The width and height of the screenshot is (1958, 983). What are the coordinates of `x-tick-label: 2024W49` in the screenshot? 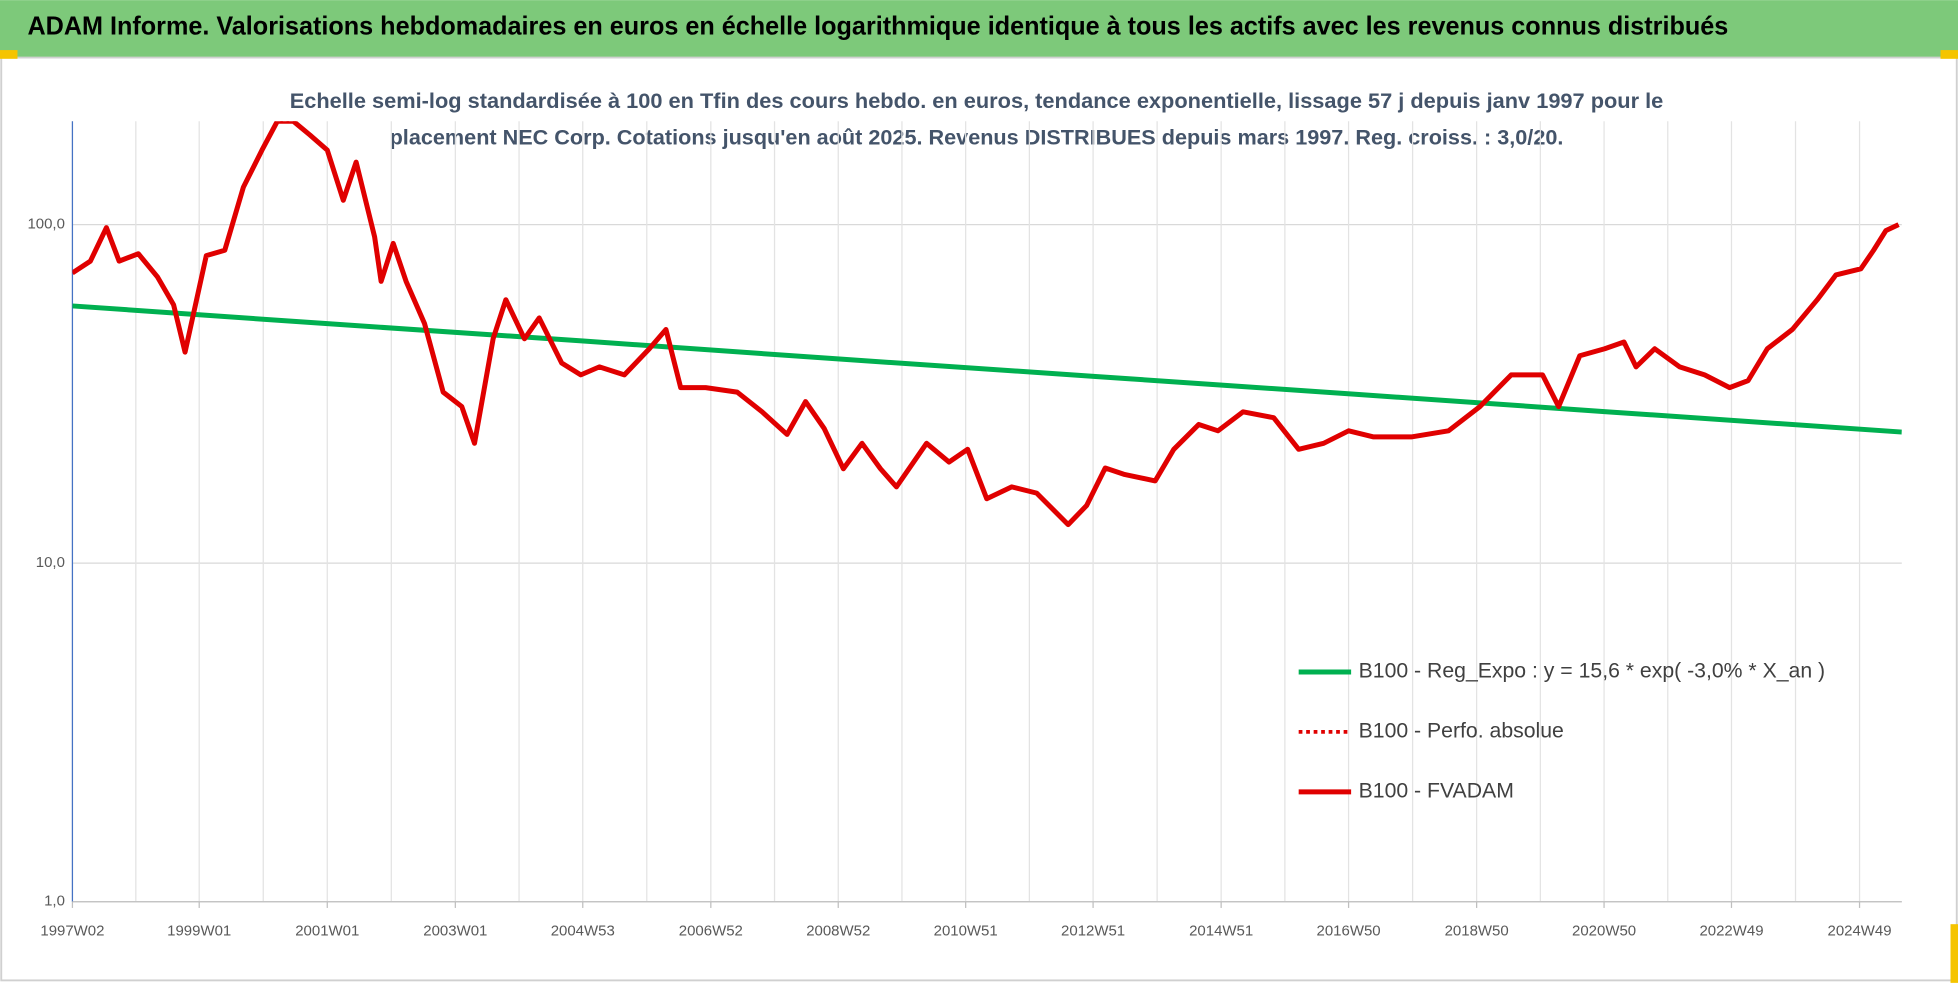 It's located at (1860, 931).